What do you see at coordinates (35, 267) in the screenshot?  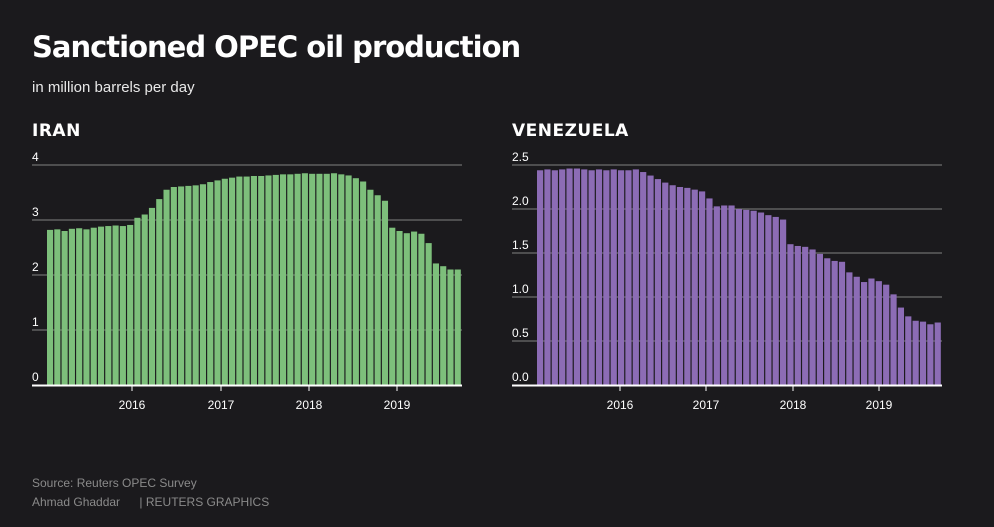 I see `iran-y-tick-label: 2` at bounding box center [35, 267].